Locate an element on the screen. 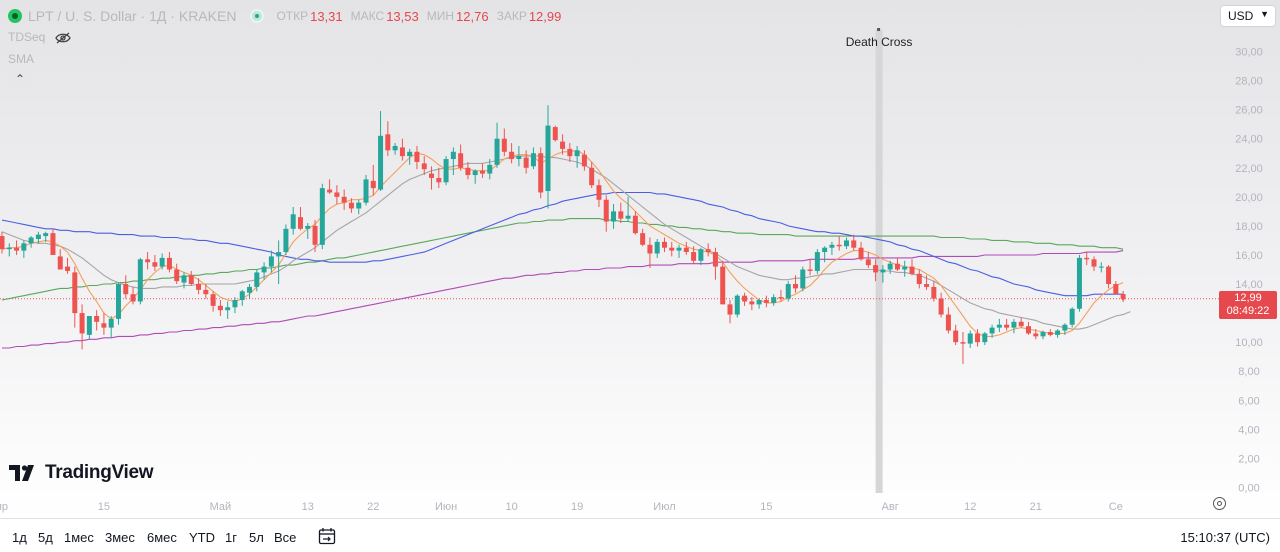  last-price-badge: 12,99 08:49:22 is located at coordinates (1248, 305).